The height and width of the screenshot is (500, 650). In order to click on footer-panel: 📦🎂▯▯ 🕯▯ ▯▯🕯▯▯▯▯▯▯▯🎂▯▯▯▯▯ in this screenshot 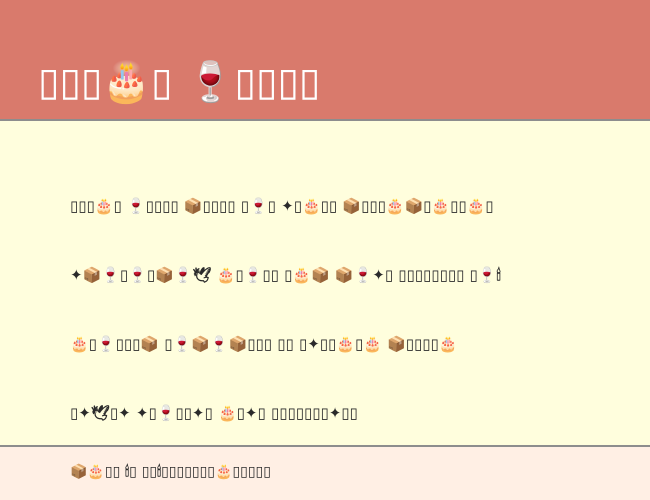, I will do `click(325, 473)`.